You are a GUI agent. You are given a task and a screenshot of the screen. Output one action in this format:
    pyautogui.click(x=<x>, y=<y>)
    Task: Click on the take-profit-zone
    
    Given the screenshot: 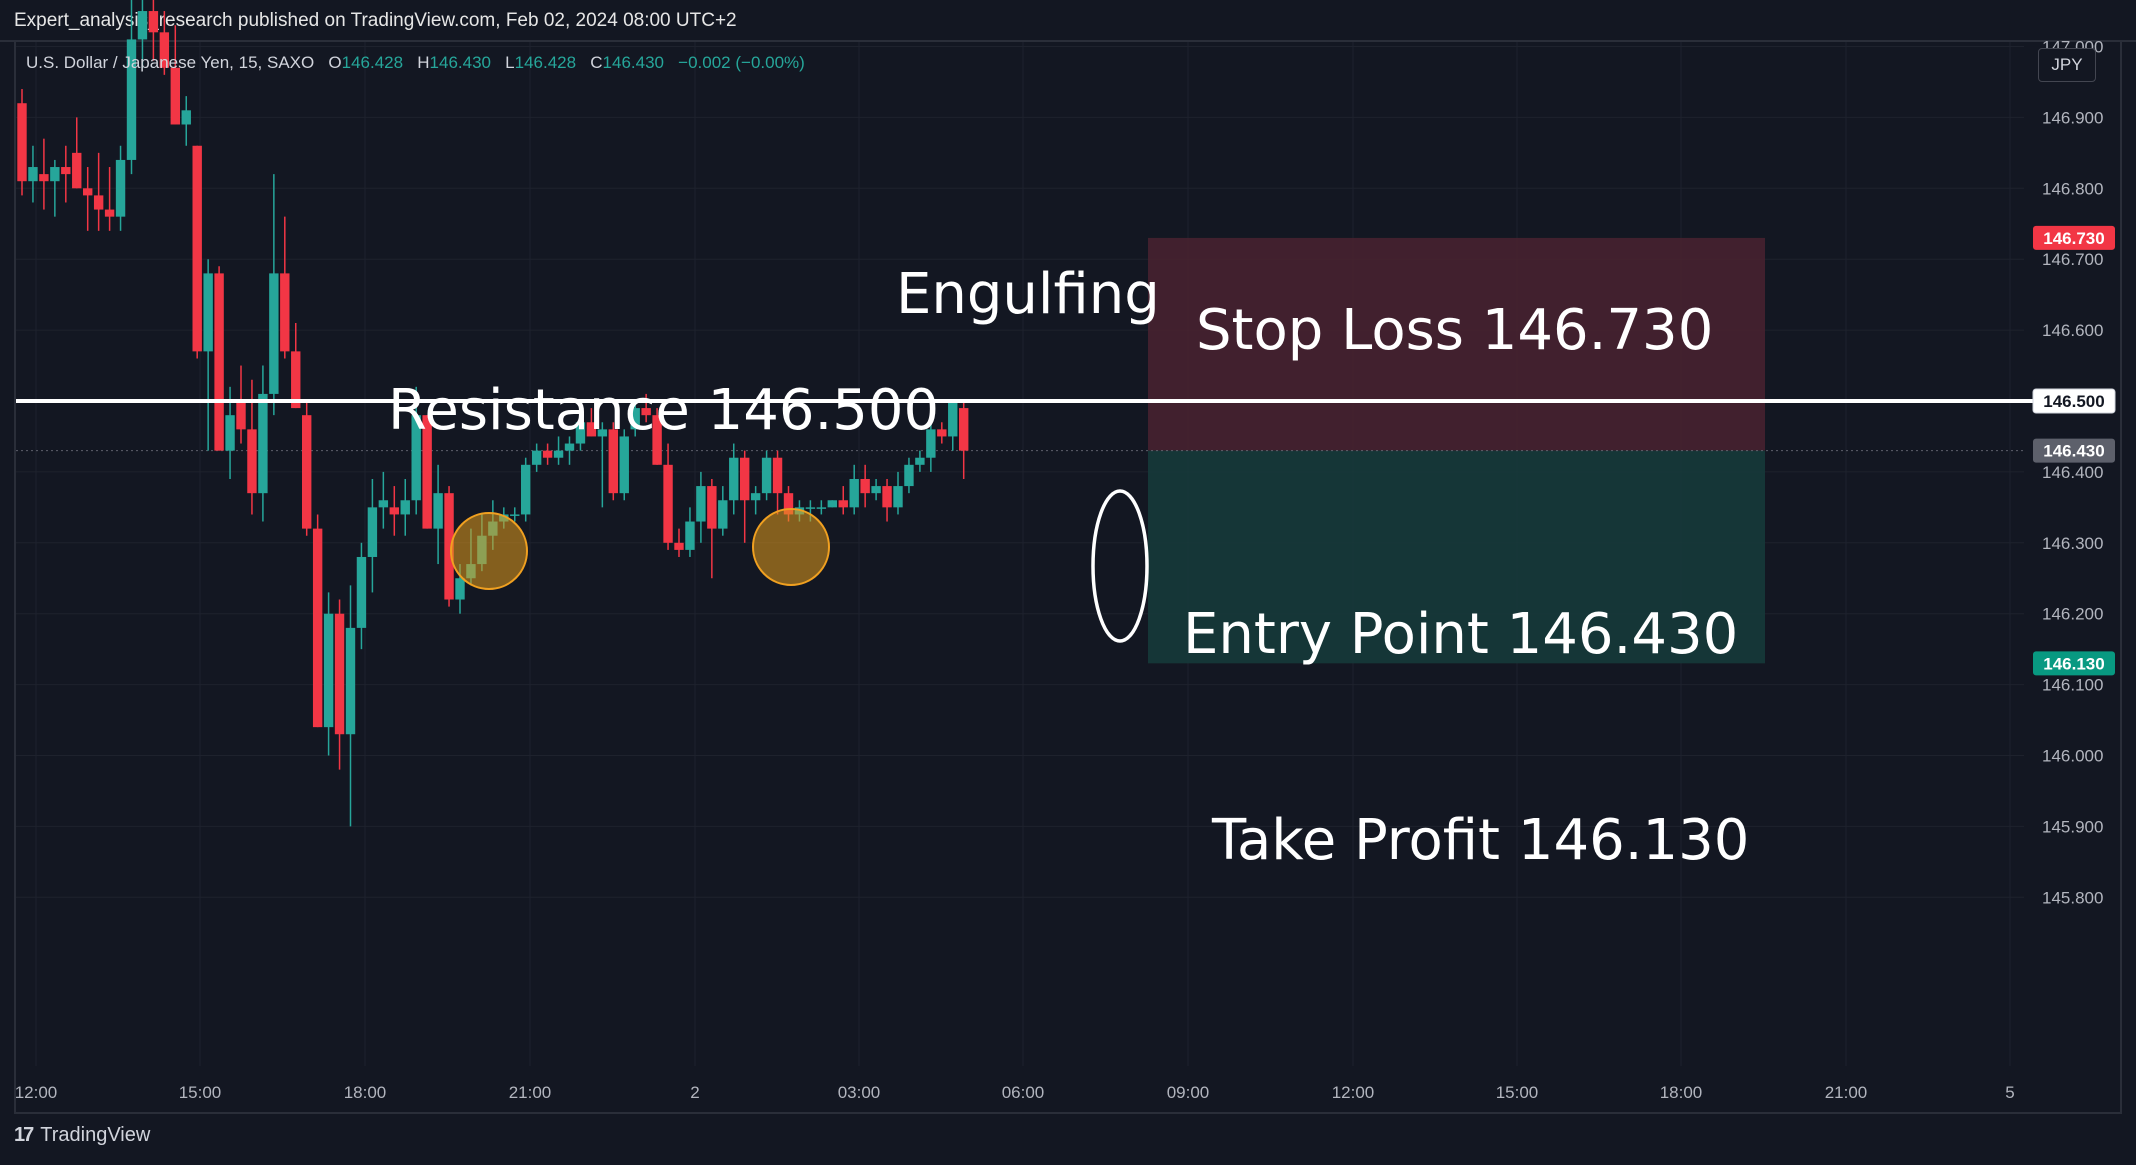 What is the action you would take?
    pyautogui.click(x=1456, y=557)
    